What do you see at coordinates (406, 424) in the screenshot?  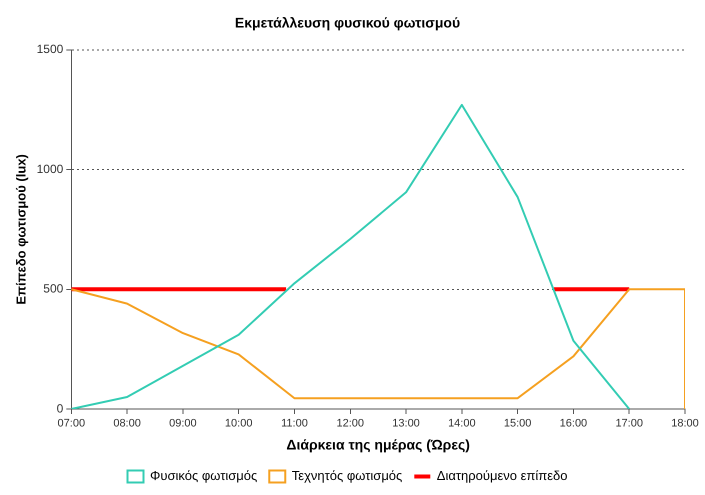 I see `x-tick-label: 13:00` at bounding box center [406, 424].